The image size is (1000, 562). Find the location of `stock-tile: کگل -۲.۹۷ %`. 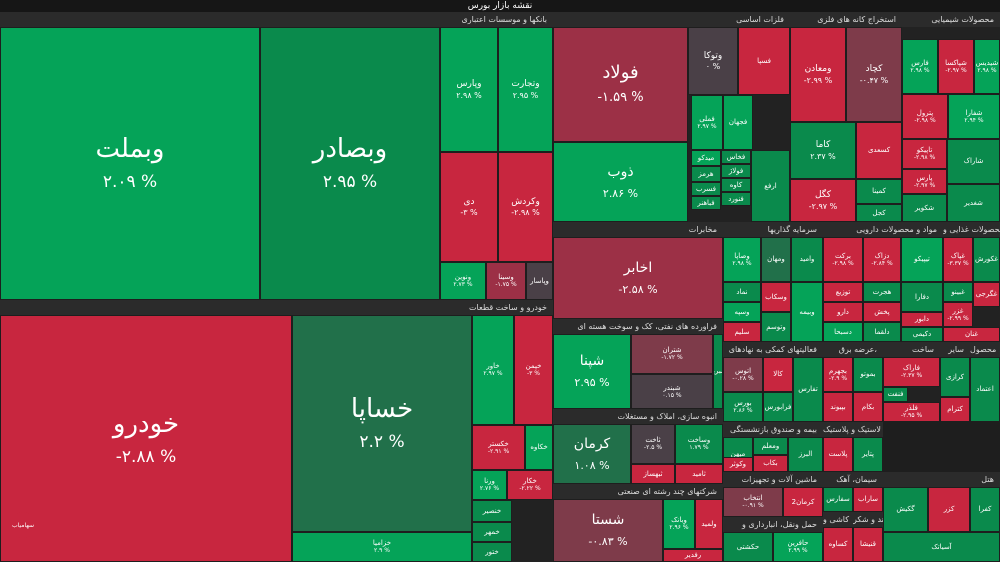

stock-tile: کگل -۲.۹۷ % is located at coordinates (823, 200).